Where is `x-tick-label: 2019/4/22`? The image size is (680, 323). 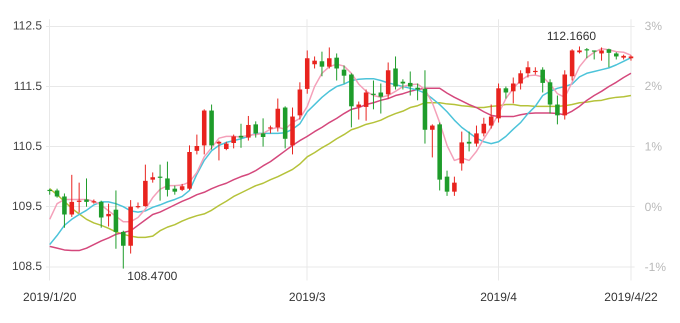 x-tick-label: 2019/4/22 is located at coordinates (631, 297).